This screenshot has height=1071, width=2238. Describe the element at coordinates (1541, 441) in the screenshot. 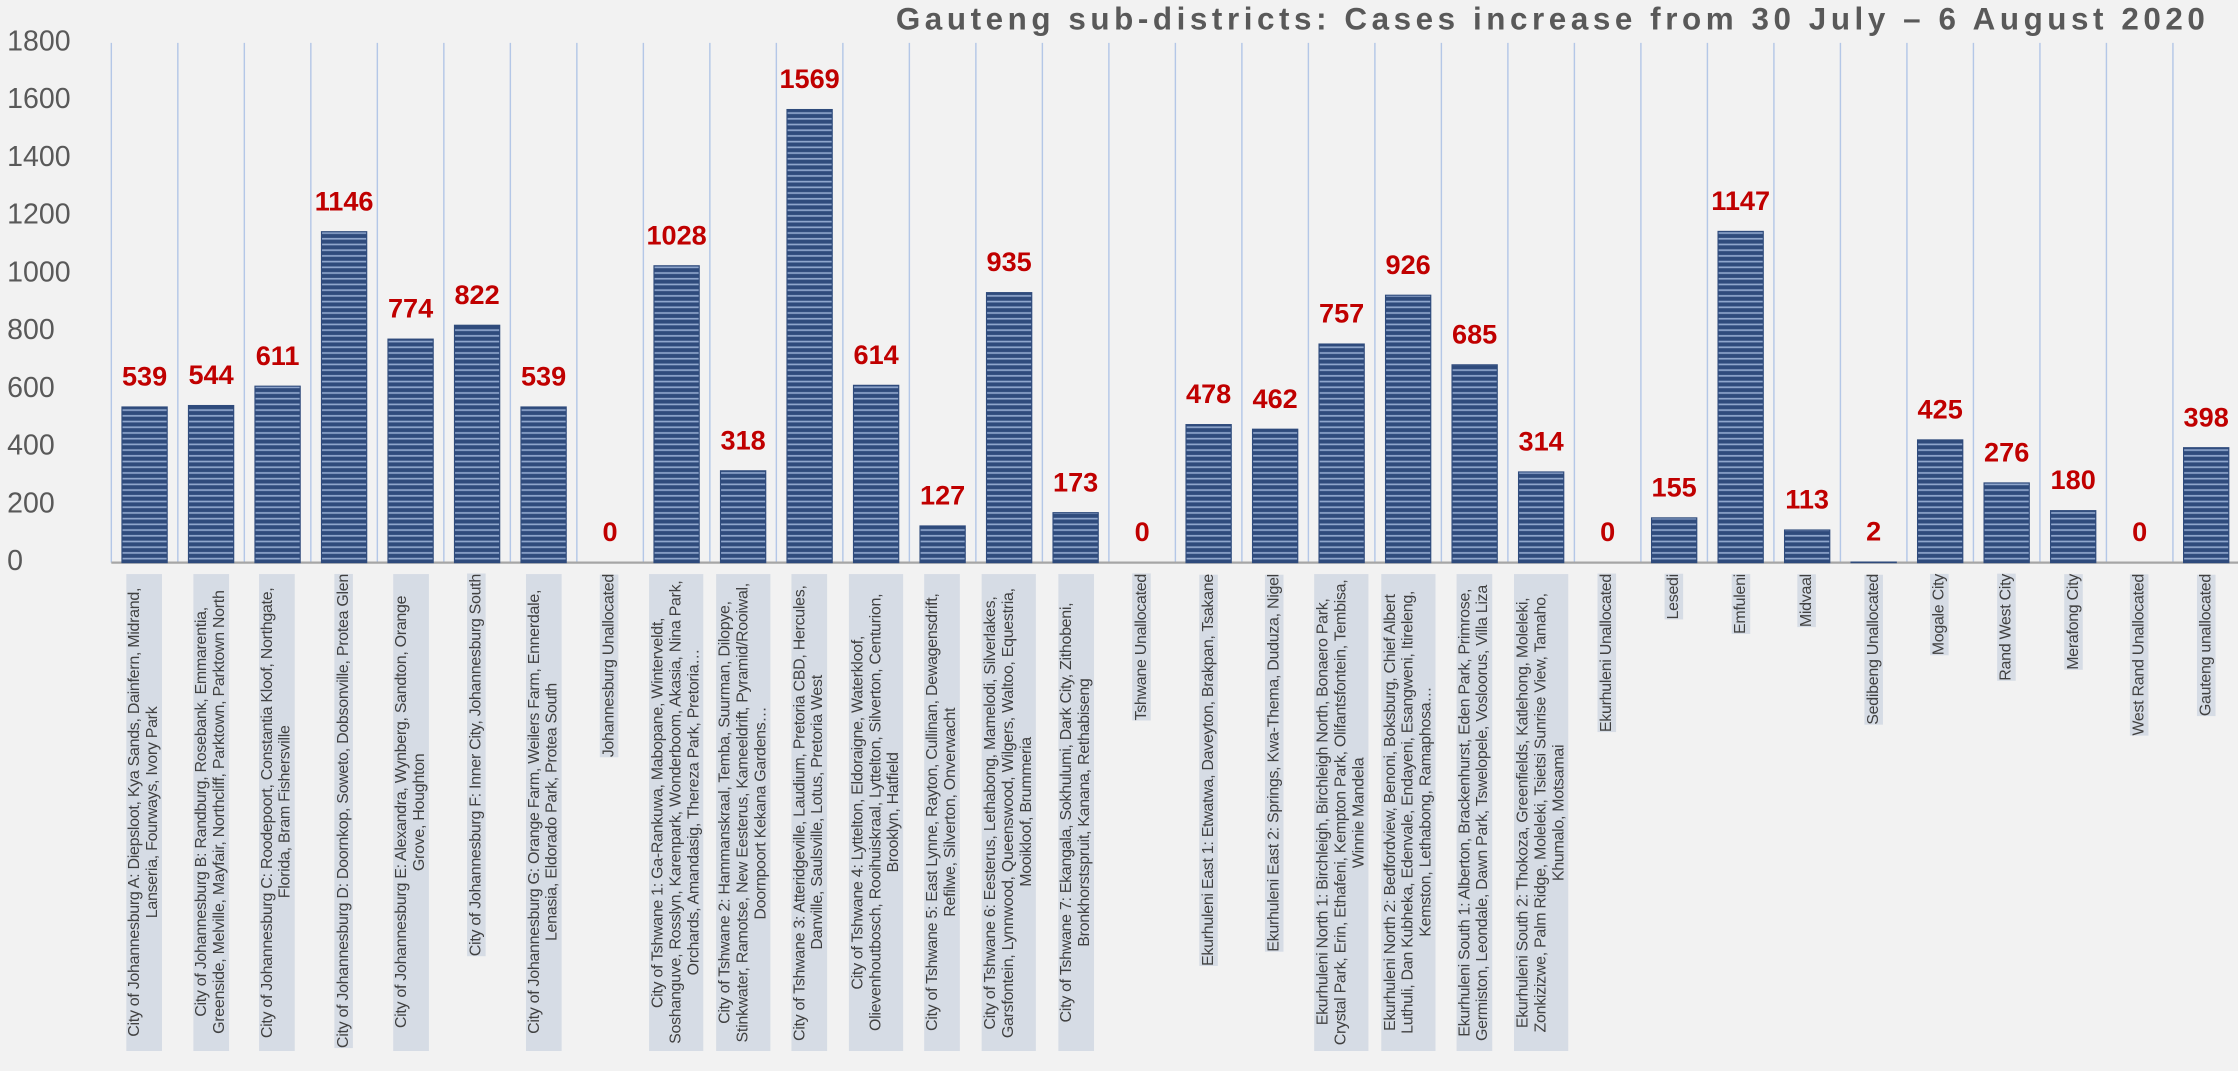

I see `value-label: 314` at that location.